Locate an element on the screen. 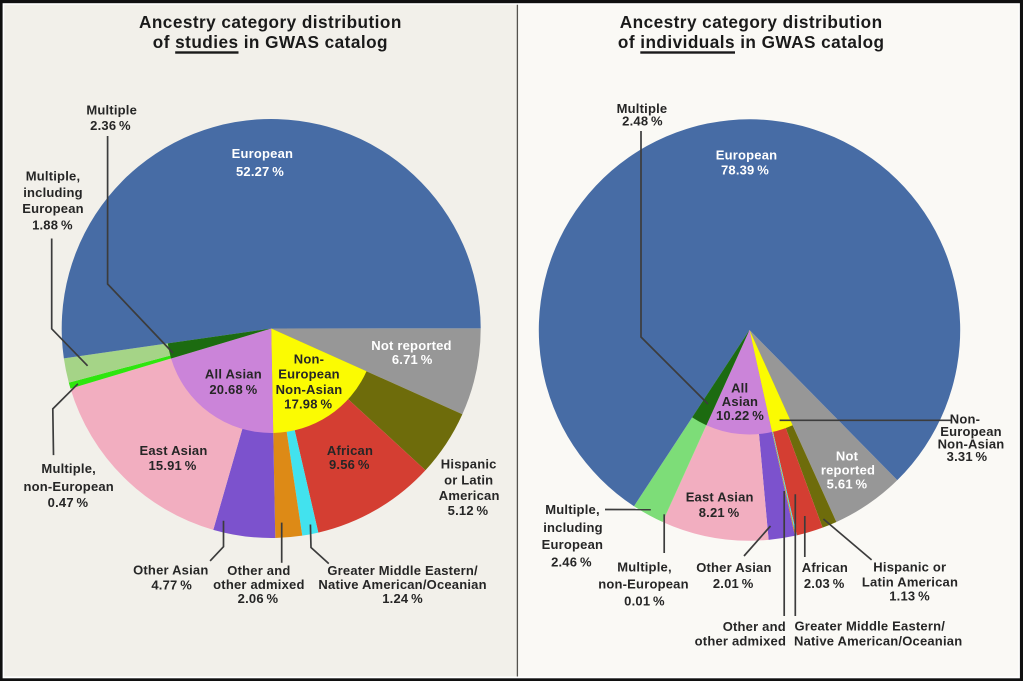  svg-text: 1.88 % is located at coordinates (52, 224).